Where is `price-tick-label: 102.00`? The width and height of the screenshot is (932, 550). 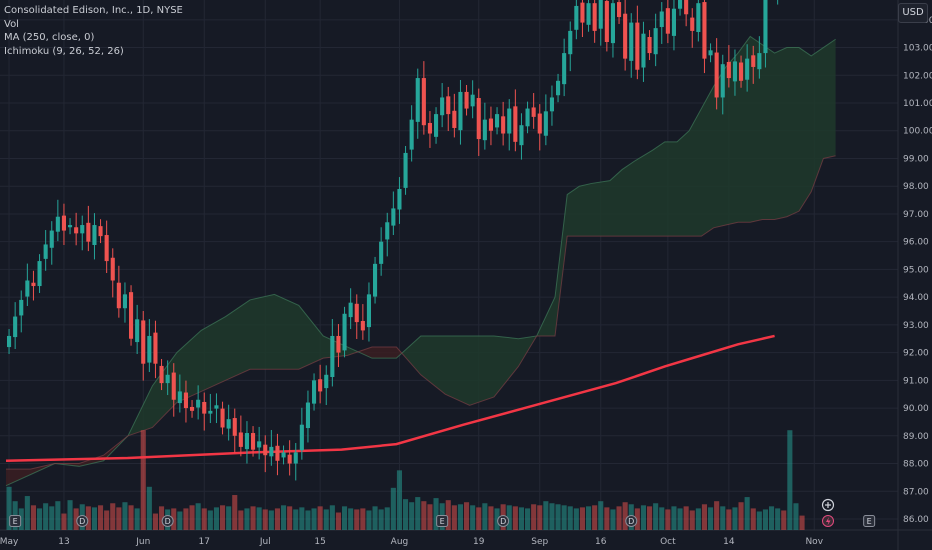
price-tick-label: 102.00 is located at coordinates (917, 76).